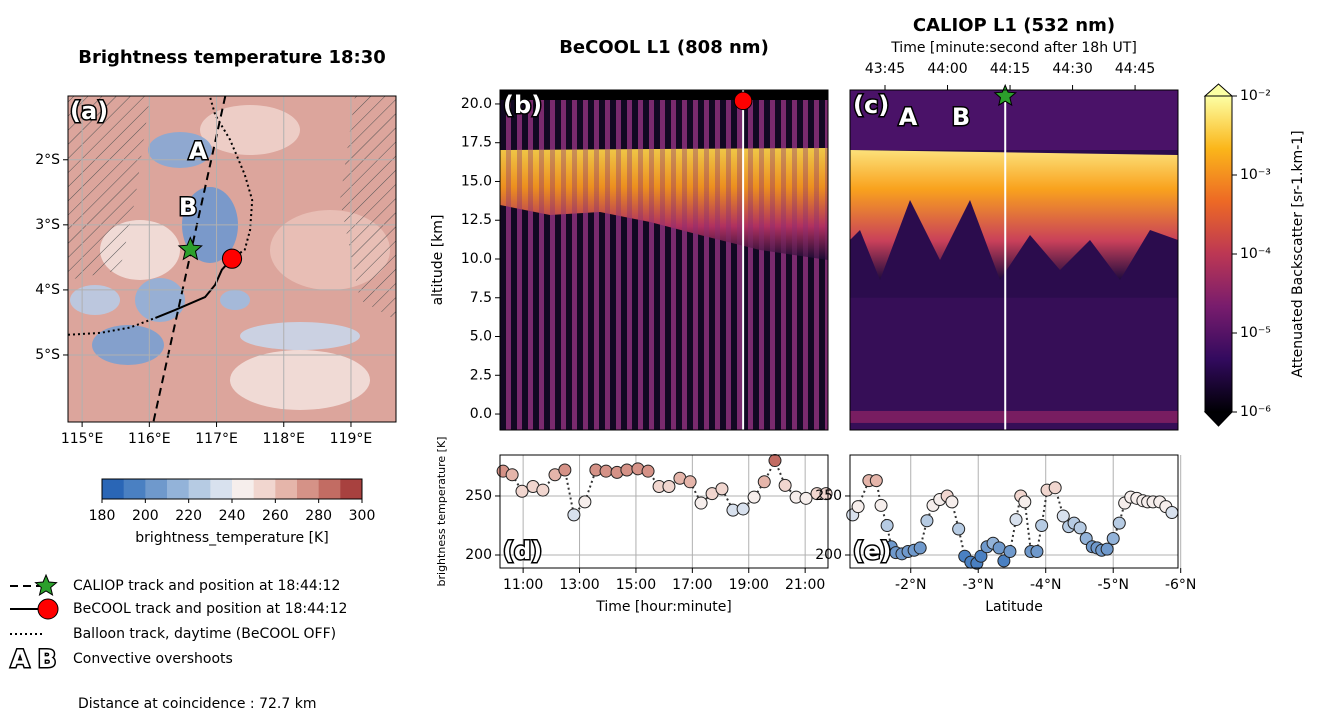  What do you see at coordinates (481, 375) in the screenshot?
I see `y-tick-label: 2.5` at bounding box center [481, 375].